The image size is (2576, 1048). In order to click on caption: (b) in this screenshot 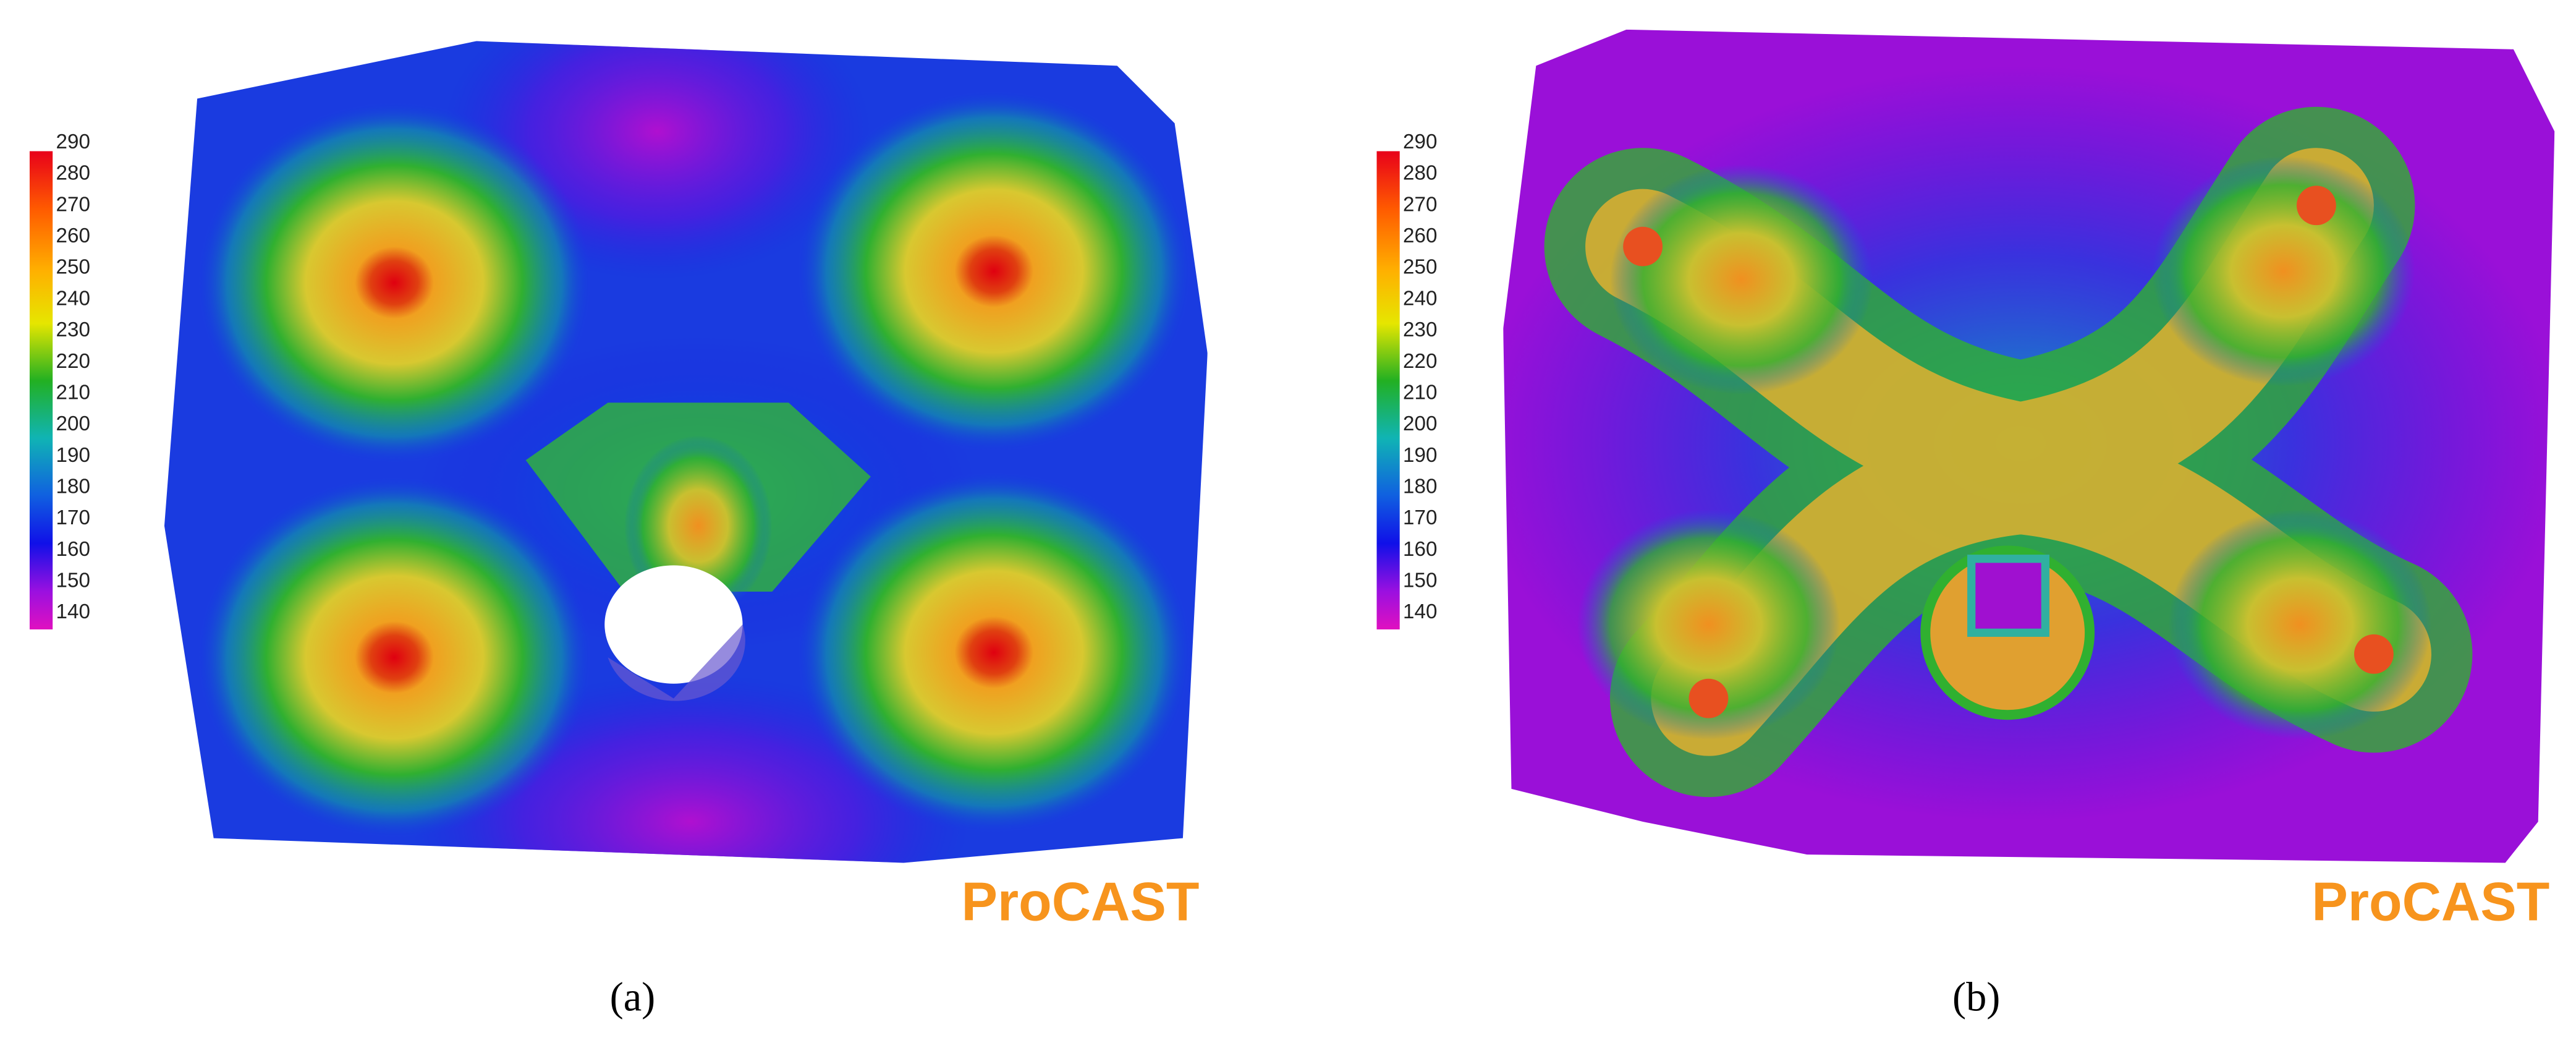, I will do `click(1976, 997)`.